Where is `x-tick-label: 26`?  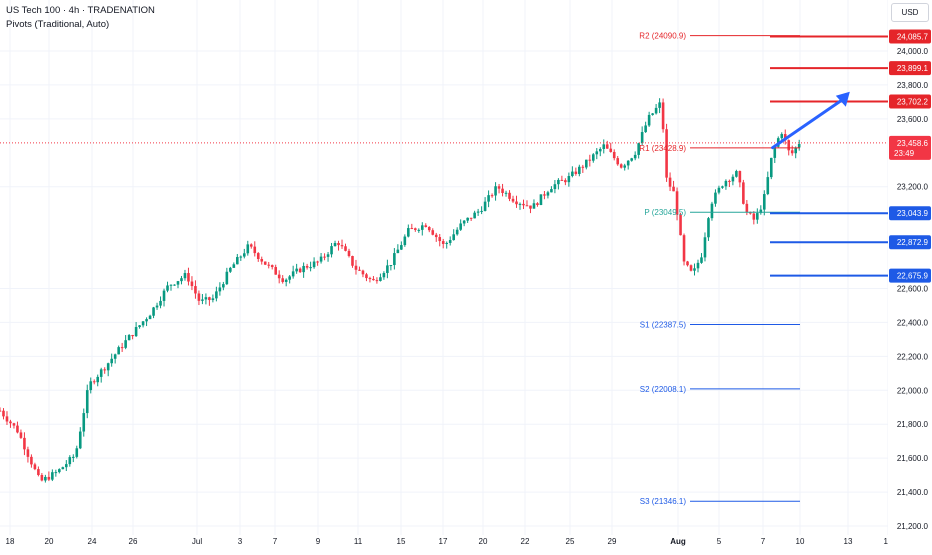 x-tick-label: 26 is located at coordinates (133, 541).